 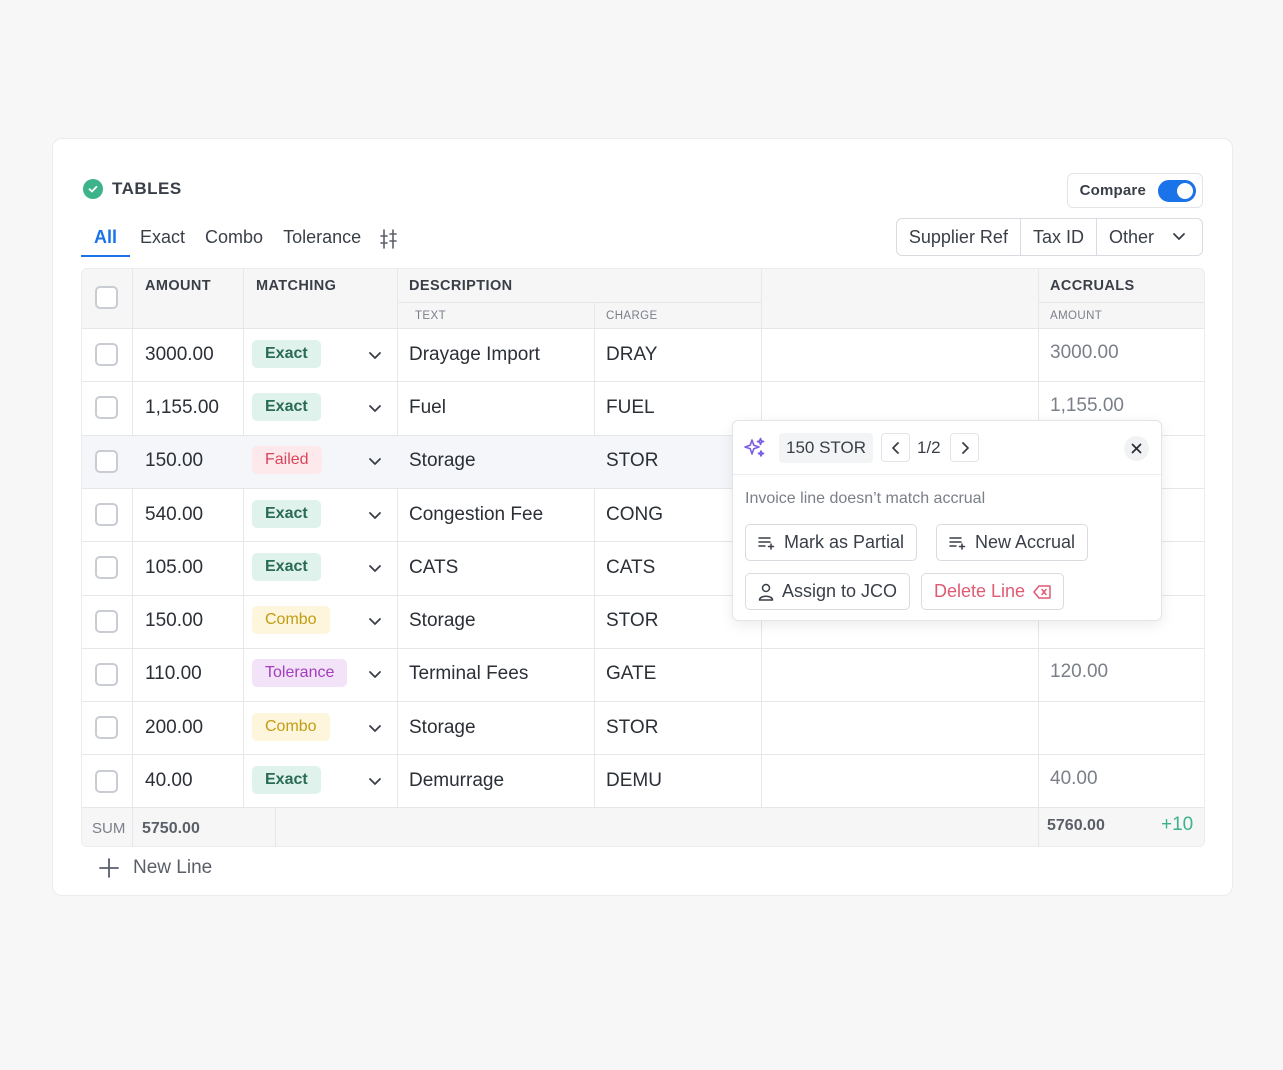 I want to click on matching-header: MATCHING, so click(x=296, y=286).